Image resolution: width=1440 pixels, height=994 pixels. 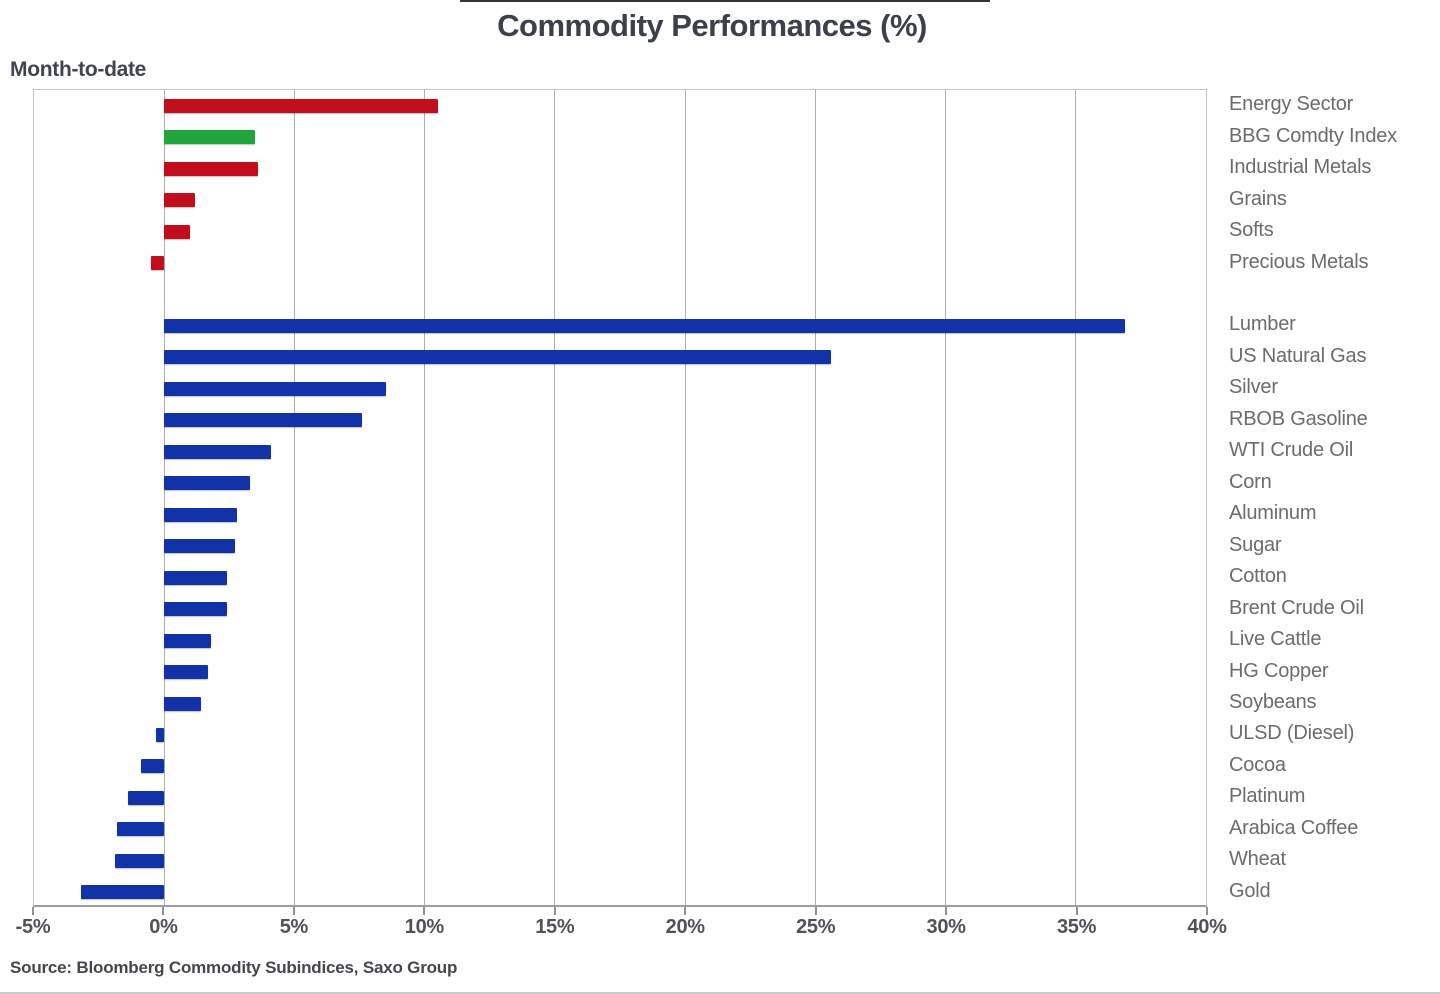 What do you see at coordinates (497, 357) in the screenshot?
I see `bar-us-natural-gas` at bounding box center [497, 357].